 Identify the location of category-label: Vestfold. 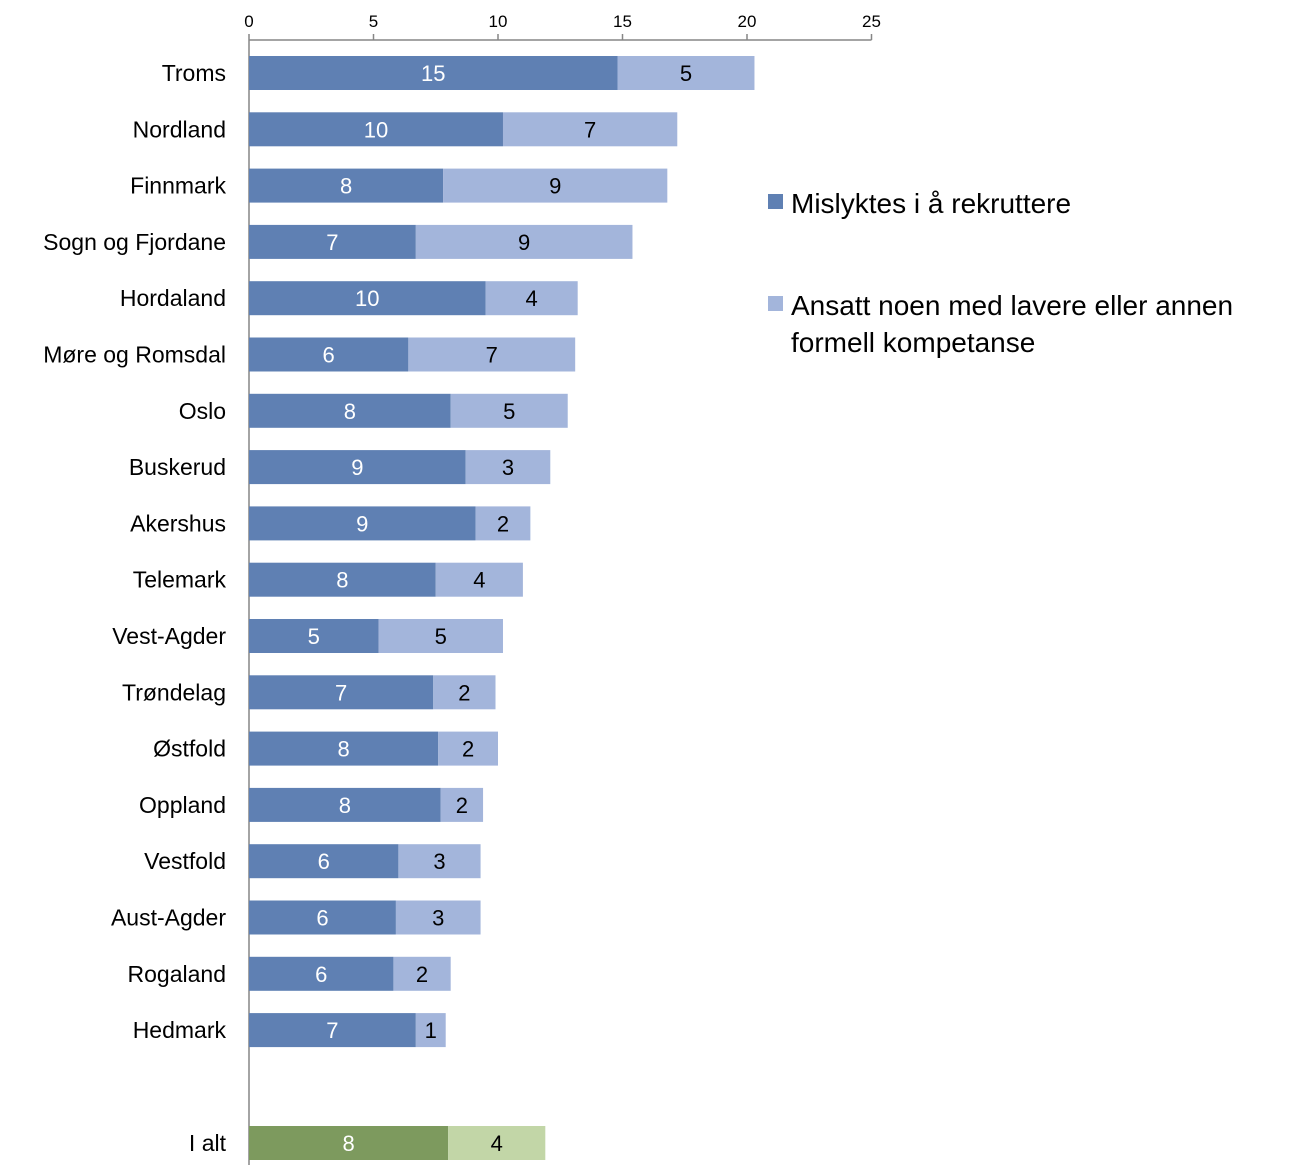
(185, 861).